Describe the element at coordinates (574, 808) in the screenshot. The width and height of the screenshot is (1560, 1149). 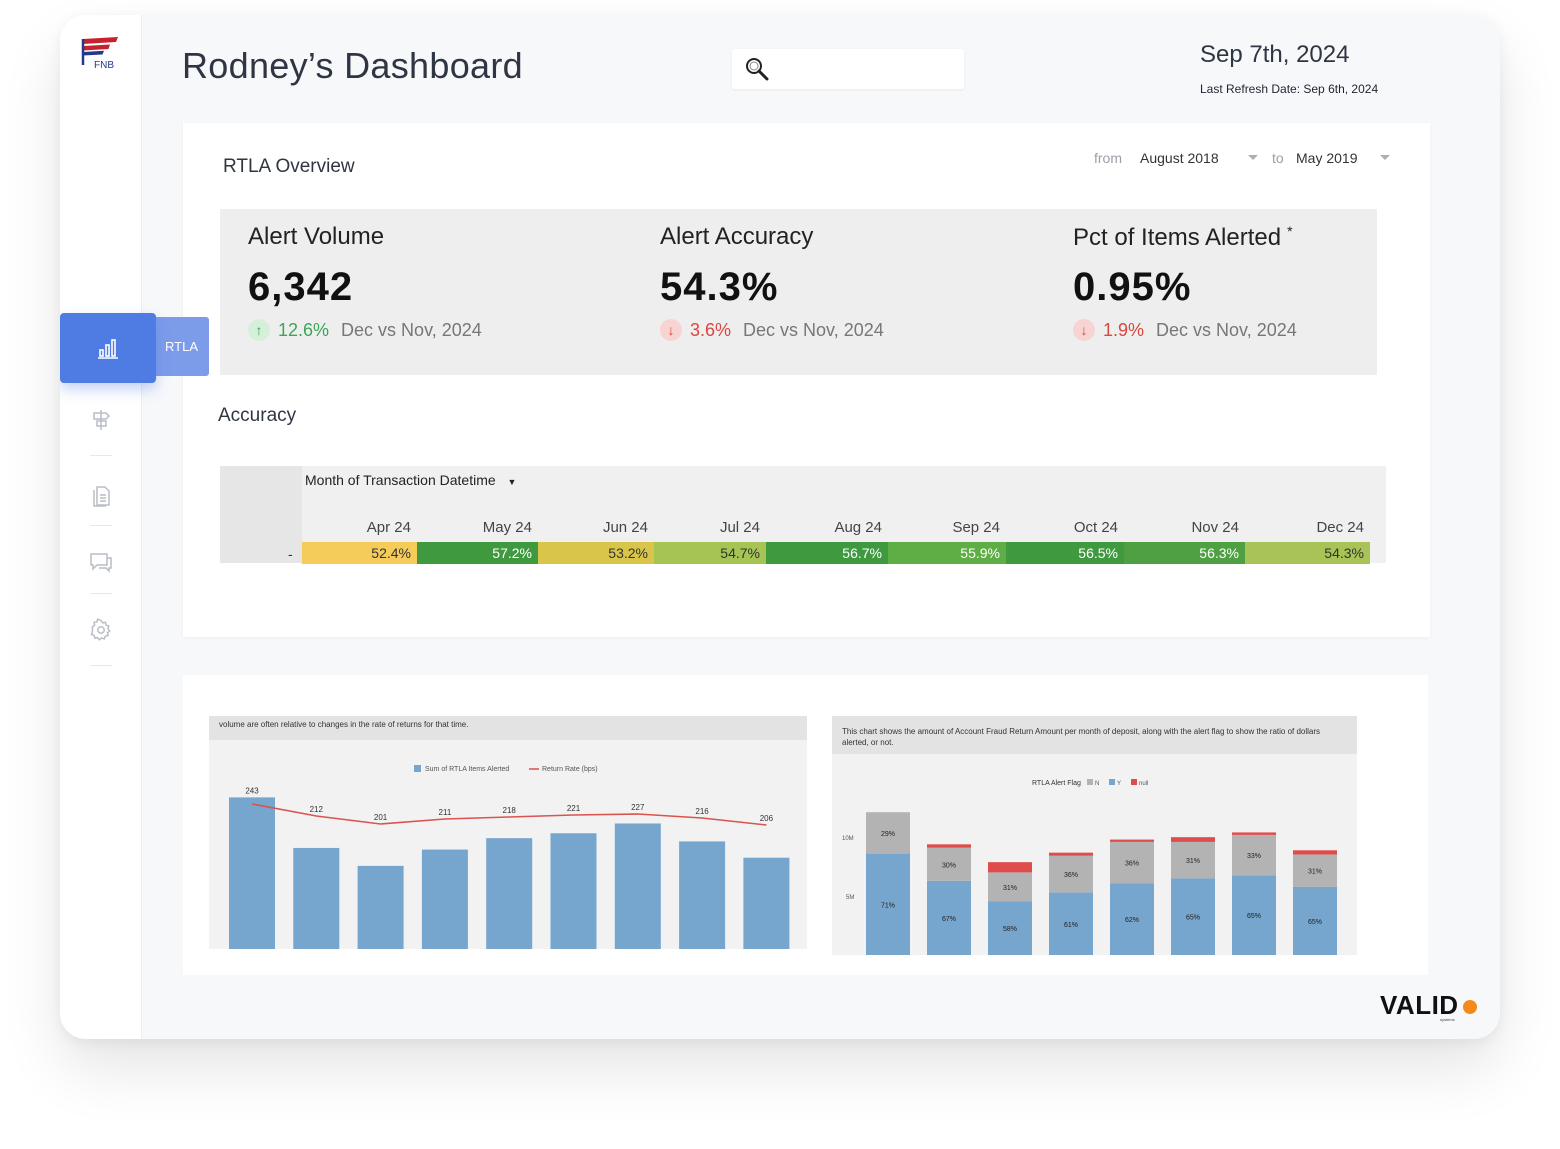
I see `data-label: 221` at that location.